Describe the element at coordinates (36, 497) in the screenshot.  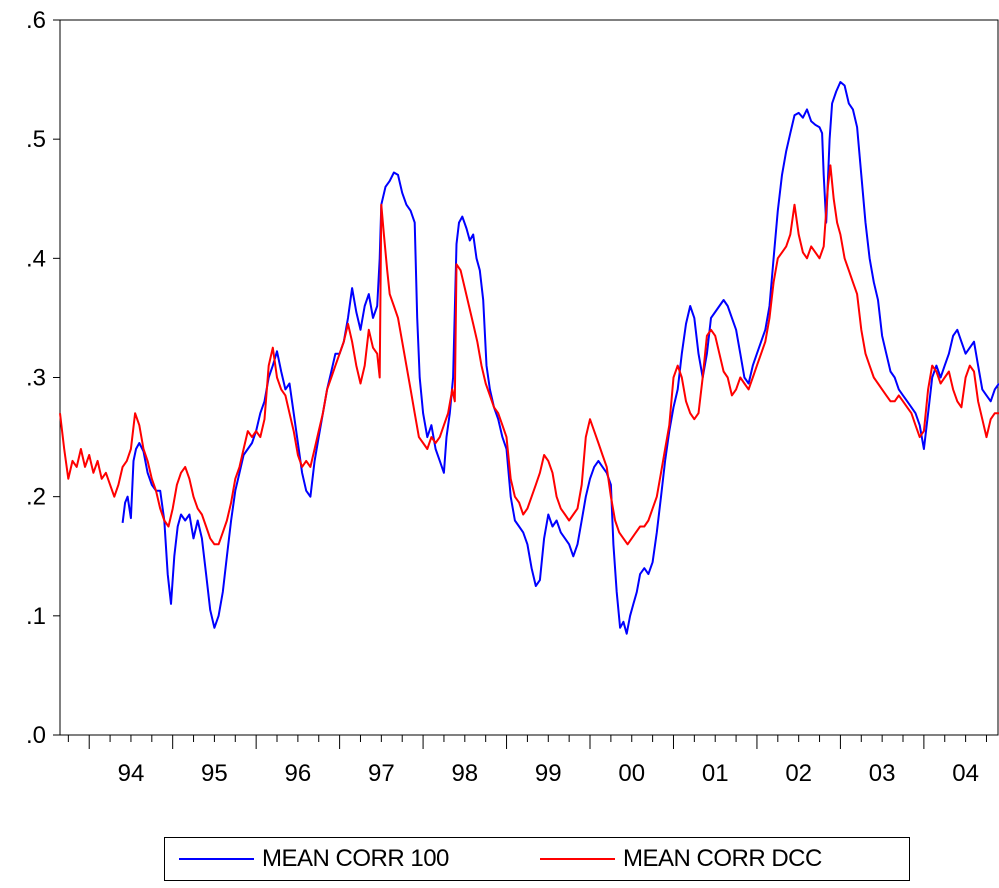
I see `y-tick-label: .2` at that location.